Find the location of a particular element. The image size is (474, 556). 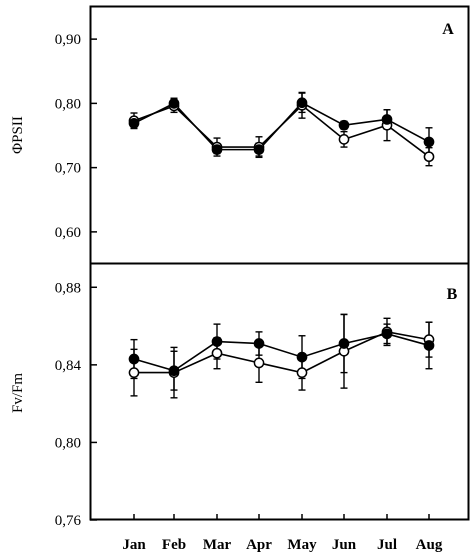

panel-b-series-line-filled is located at coordinates (281, 352).